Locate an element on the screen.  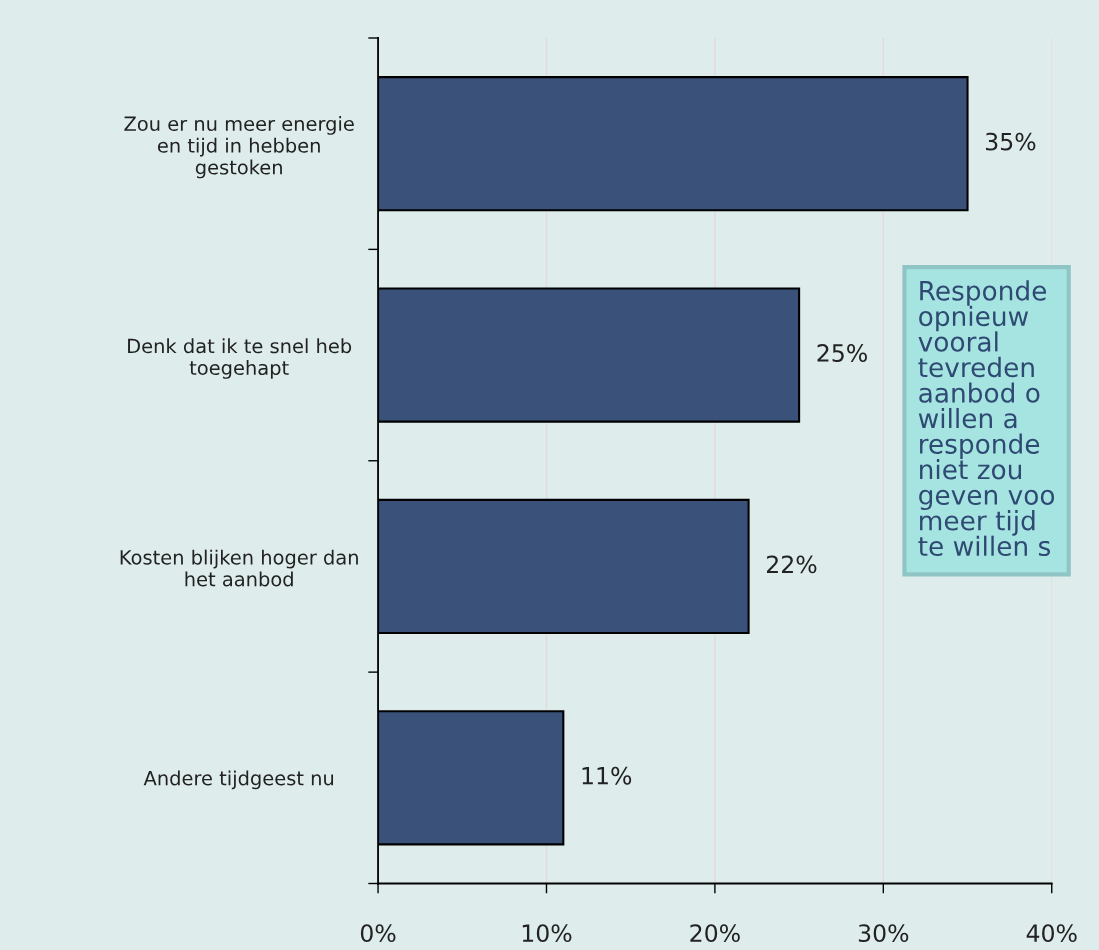
y-tick-label: Kosten blijken hoger dan het aanbod is located at coordinates (239, 568).